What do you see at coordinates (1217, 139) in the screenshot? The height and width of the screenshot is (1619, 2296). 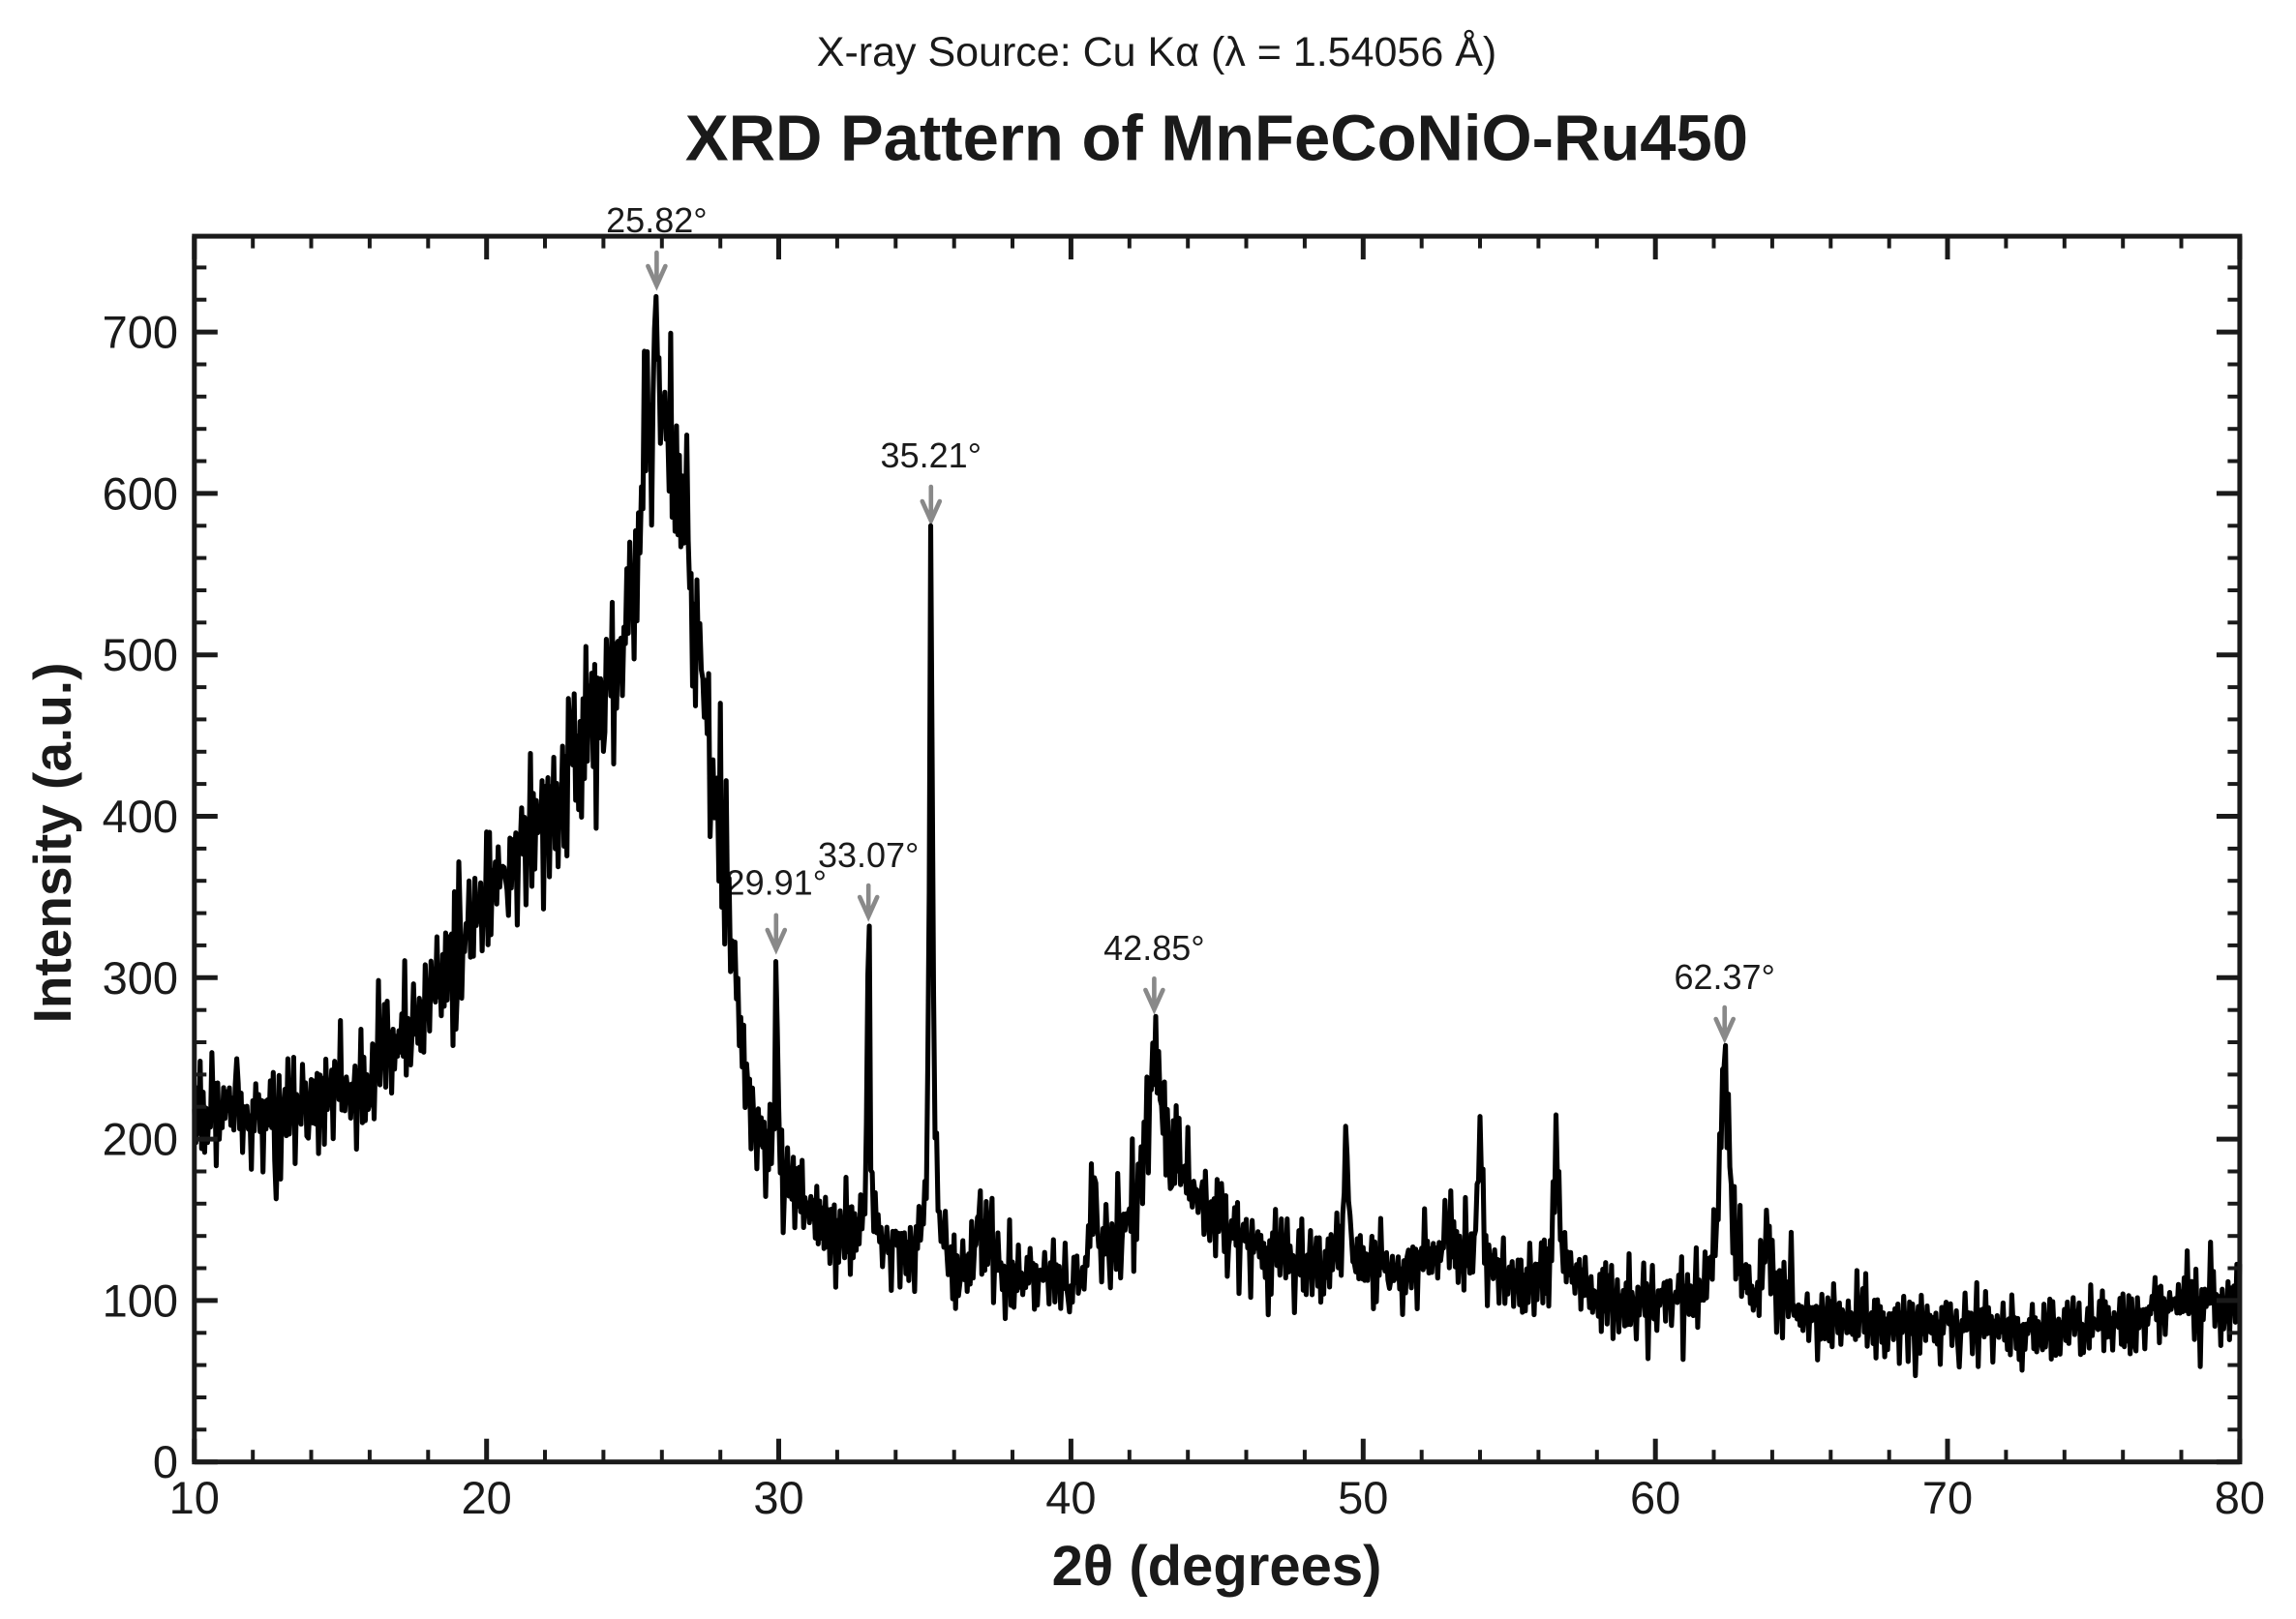 I see `svg-text: XRD Pattern of MnFeCoNiO-Ru450` at bounding box center [1217, 139].